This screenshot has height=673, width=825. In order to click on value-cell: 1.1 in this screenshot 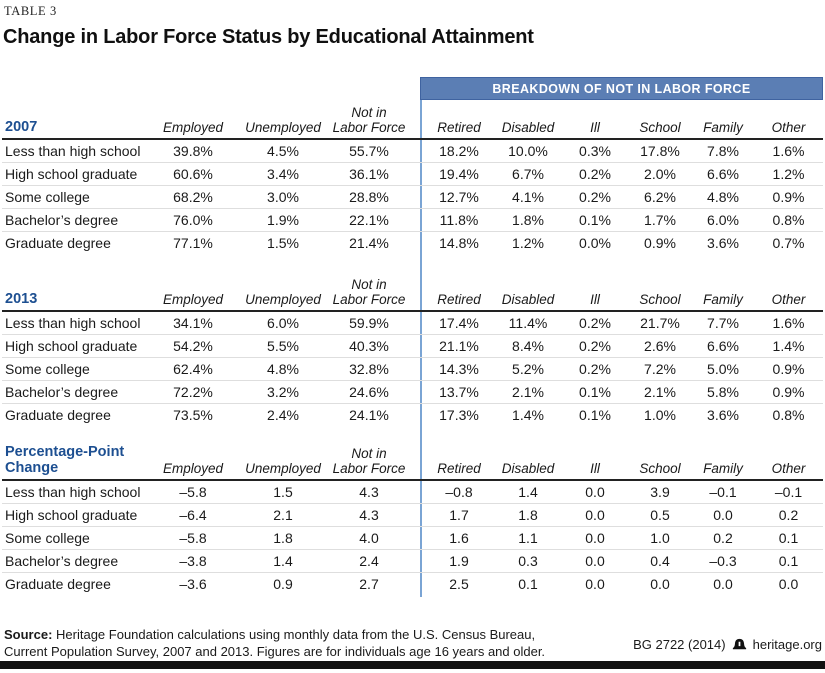, I will do `click(528, 538)`.